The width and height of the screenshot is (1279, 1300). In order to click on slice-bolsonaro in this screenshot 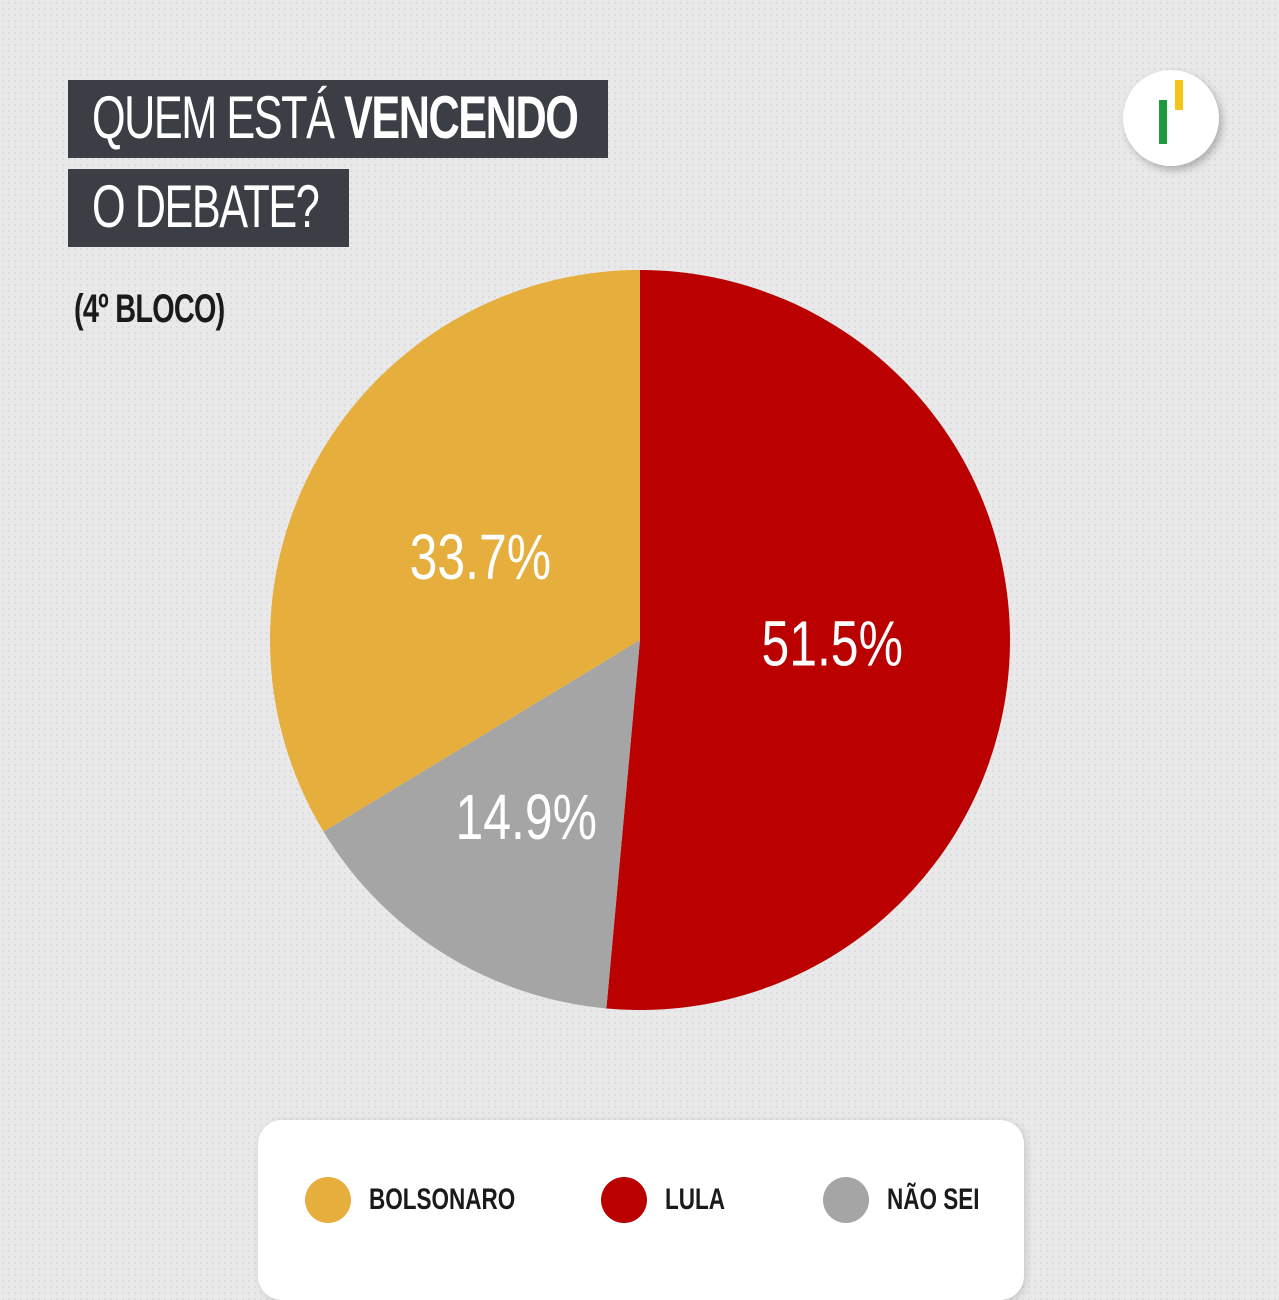, I will do `click(455, 551)`.